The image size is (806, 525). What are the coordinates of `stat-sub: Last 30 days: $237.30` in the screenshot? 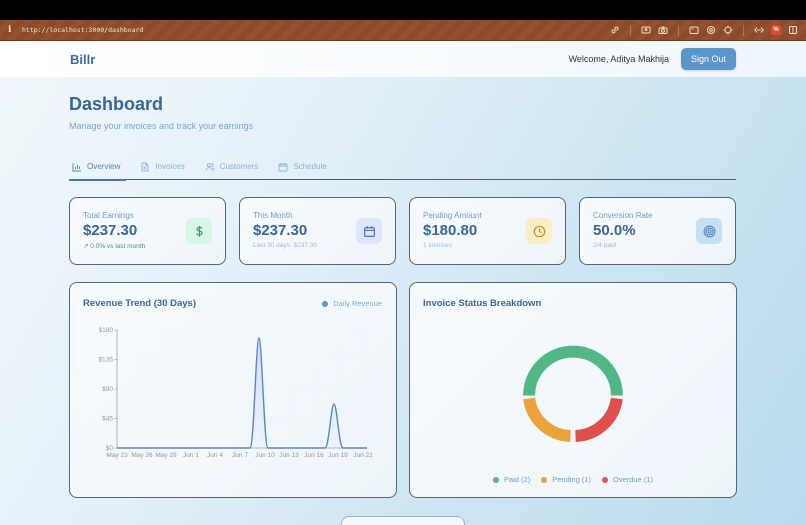 It's located at (285, 245).